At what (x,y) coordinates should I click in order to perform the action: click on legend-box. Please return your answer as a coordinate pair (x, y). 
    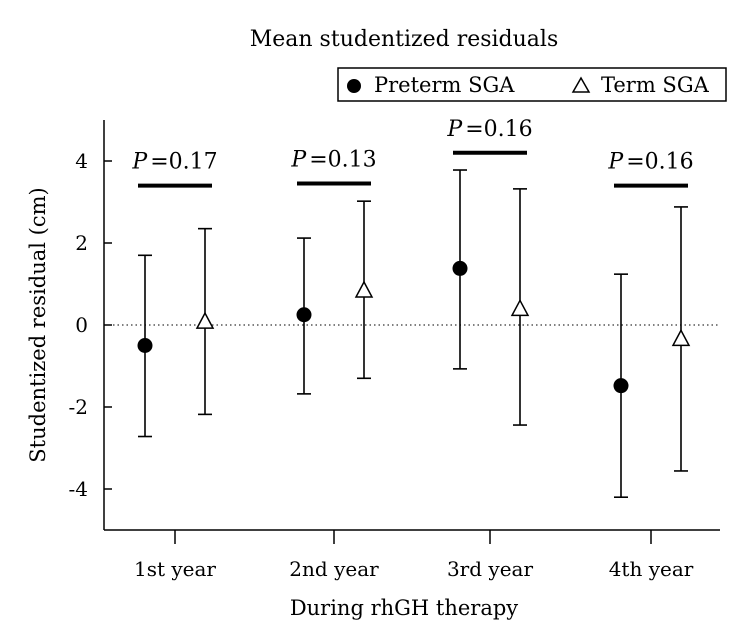
    Looking at the image, I should click on (532, 84).